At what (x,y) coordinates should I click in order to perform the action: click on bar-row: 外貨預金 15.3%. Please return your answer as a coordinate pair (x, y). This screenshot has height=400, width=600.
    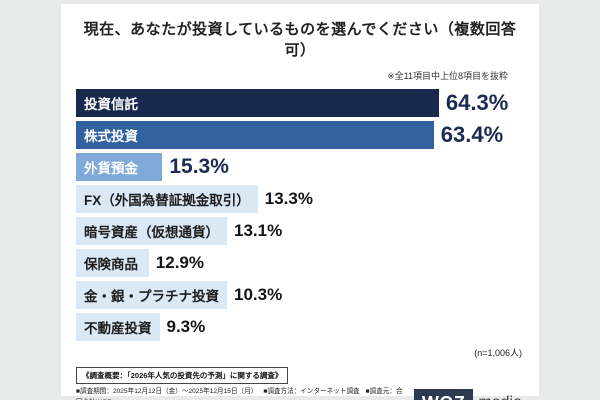
    Looking at the image, I should click on (300, 167).